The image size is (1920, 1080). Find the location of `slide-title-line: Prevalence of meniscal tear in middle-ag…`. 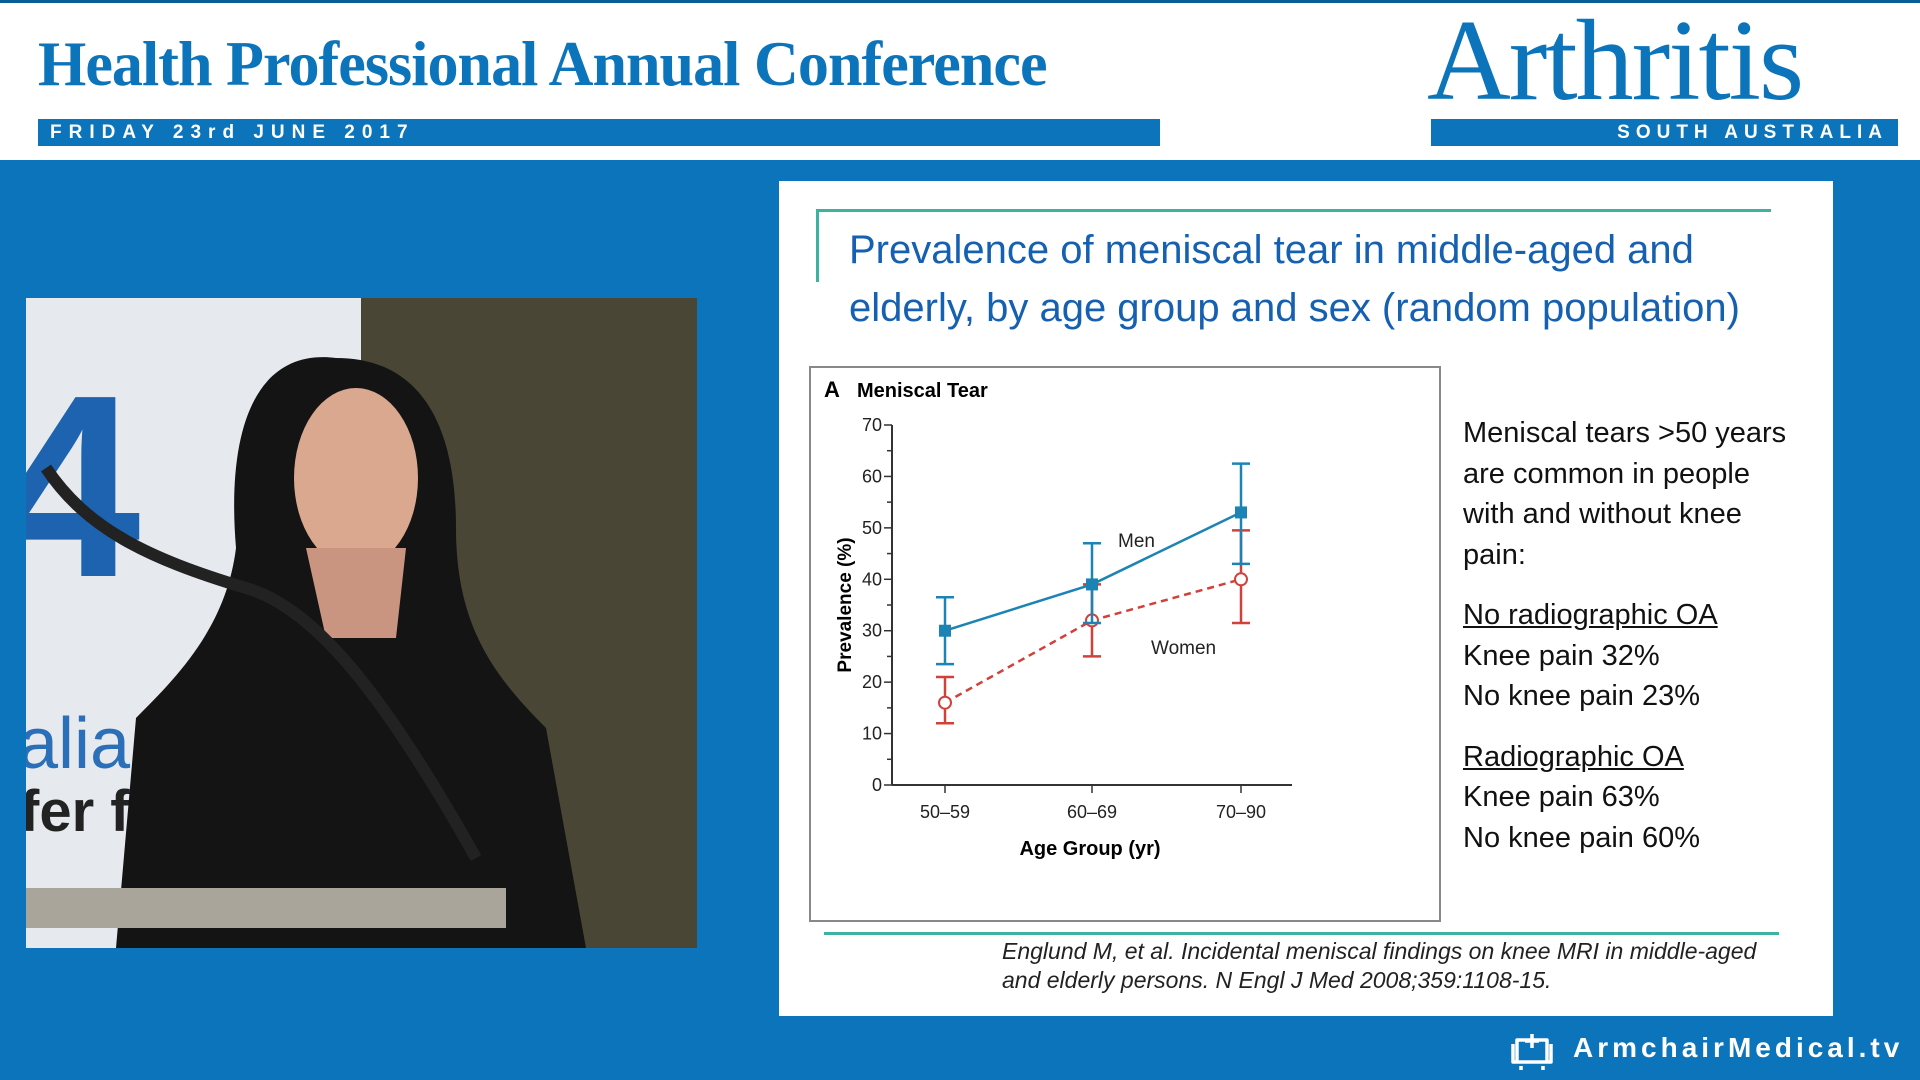

slide-title-line: Prevalence of meniscal tear in middle-ag… is located at coordinates (1271, 250).